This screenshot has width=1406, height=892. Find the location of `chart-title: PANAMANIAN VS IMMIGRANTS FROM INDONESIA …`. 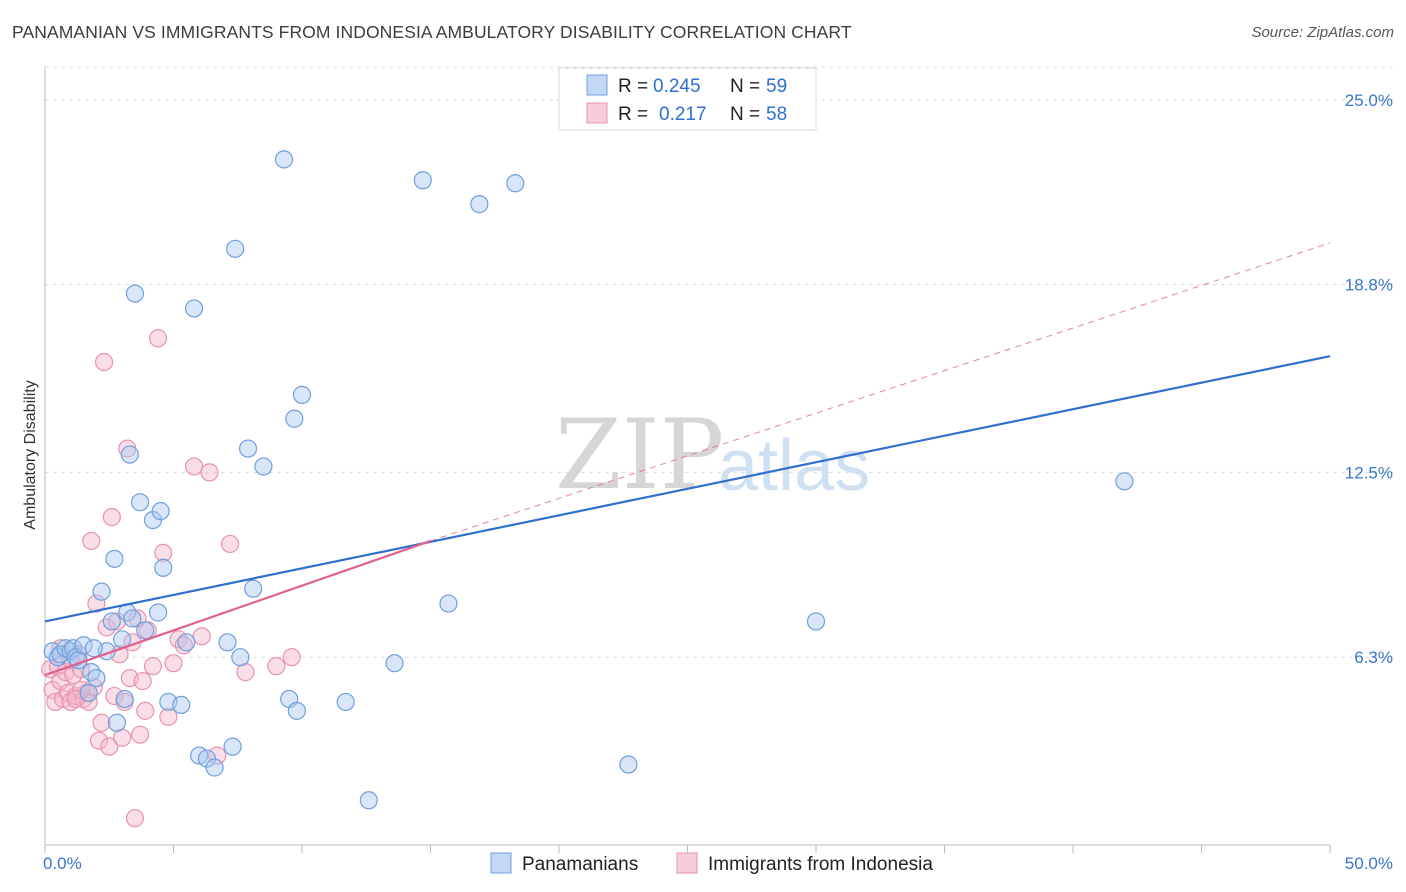

chart-title: PANAMANIAN VS IMMIGRANTS FROM INDONESIA … is located at coordinates (432, 32).